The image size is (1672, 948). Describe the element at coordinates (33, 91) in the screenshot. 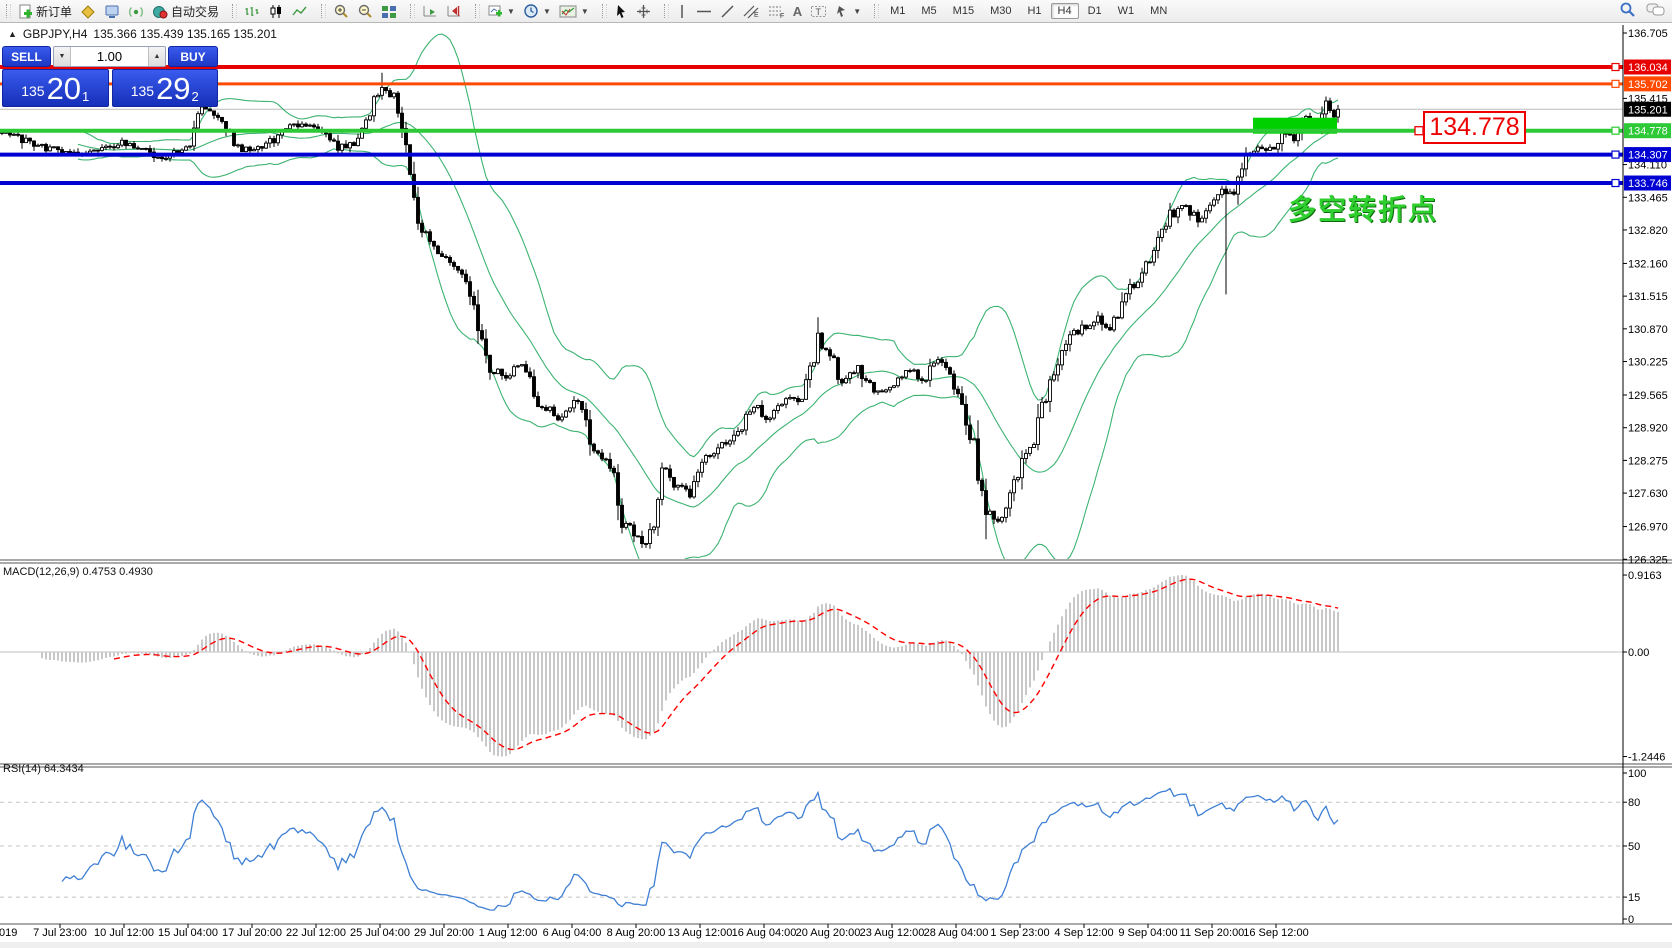

I see `sell-price-prefix: 135` at that location.